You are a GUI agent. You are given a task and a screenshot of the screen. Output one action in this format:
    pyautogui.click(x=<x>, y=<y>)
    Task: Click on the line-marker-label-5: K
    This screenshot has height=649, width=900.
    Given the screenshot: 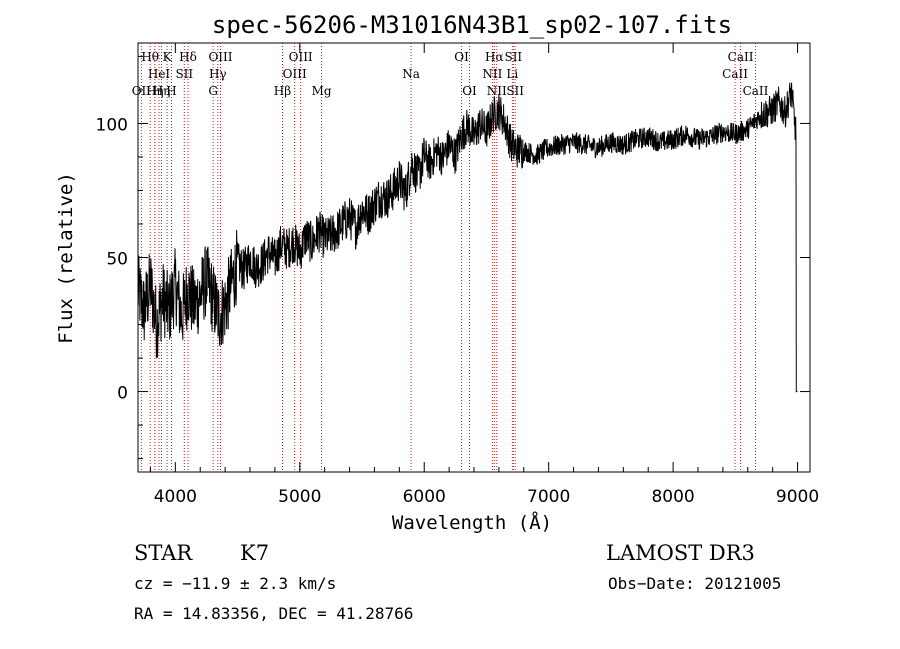 What is the action you would take?
    pyautogui.click(x=168, y=57)
    